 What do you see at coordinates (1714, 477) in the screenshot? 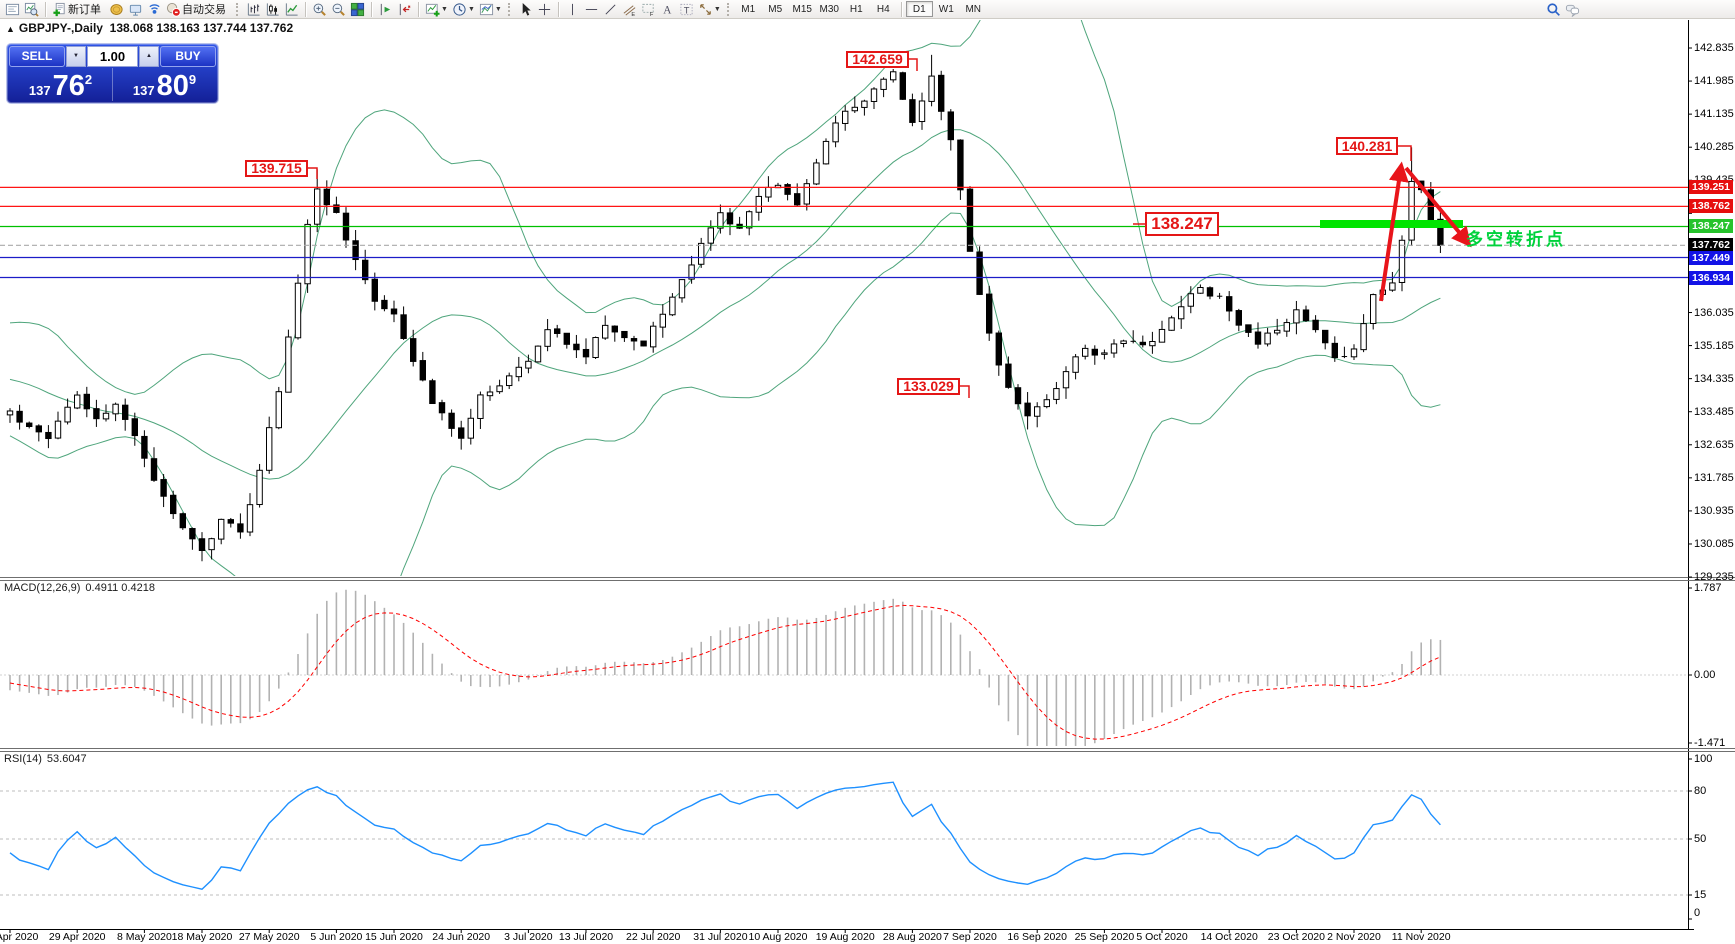
I see `price-tick-label: 131.785` at bounding box center [1714, 477].